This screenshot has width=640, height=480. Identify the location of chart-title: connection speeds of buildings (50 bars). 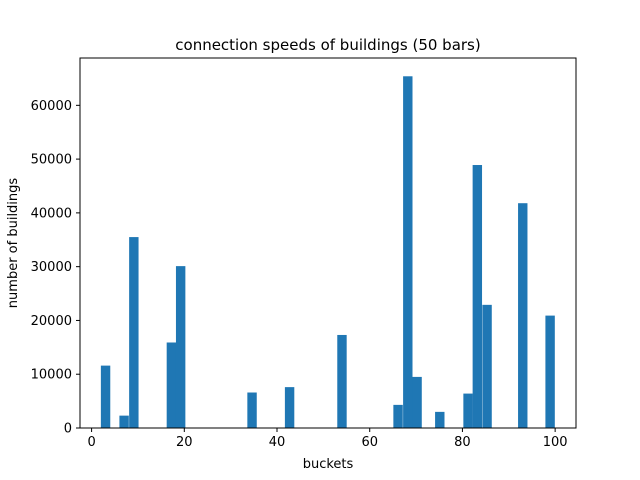
(327, 45).